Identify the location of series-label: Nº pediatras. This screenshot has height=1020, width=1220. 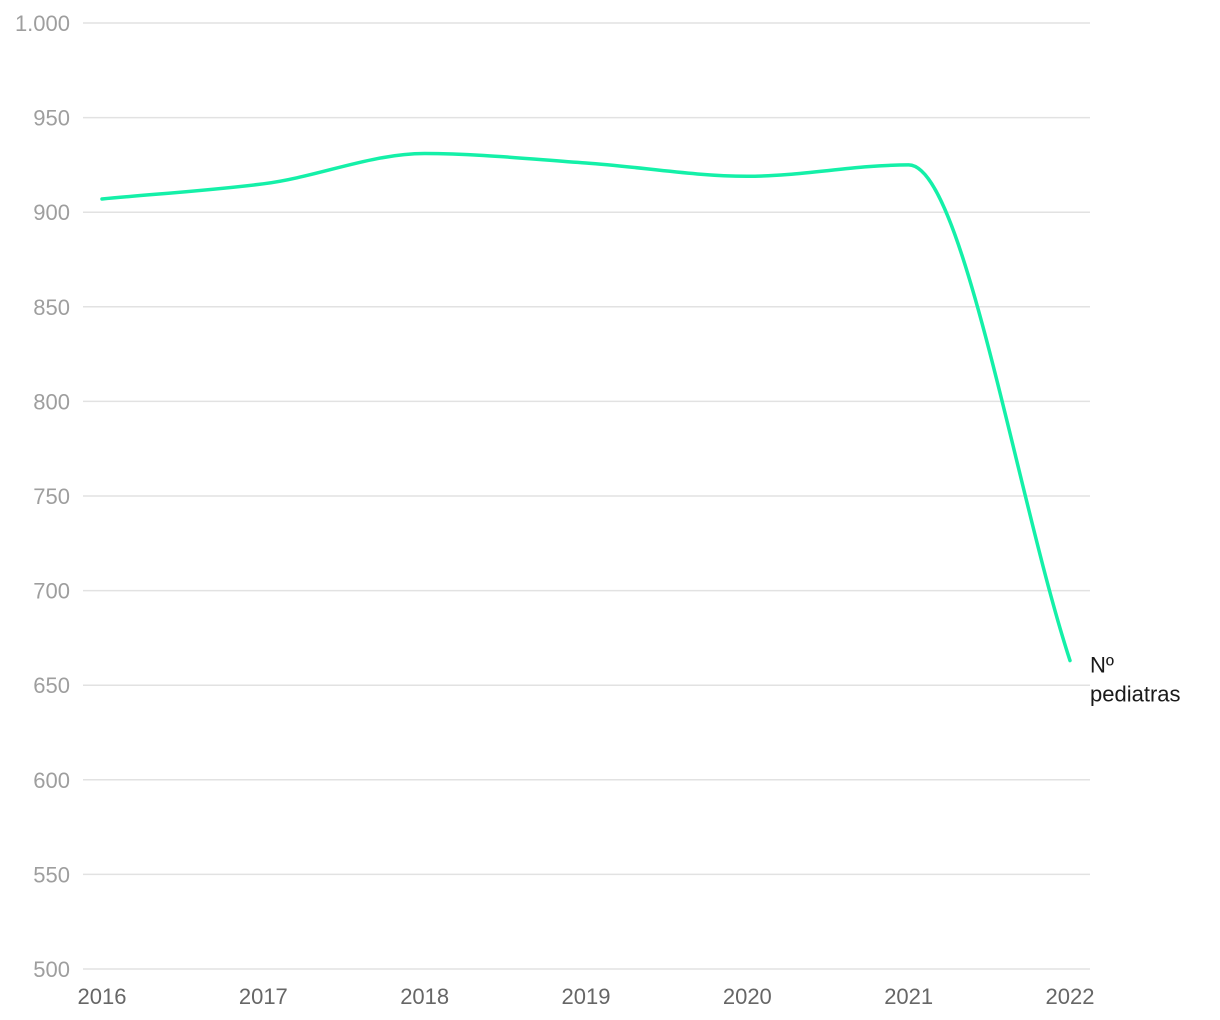
(1135, 680).